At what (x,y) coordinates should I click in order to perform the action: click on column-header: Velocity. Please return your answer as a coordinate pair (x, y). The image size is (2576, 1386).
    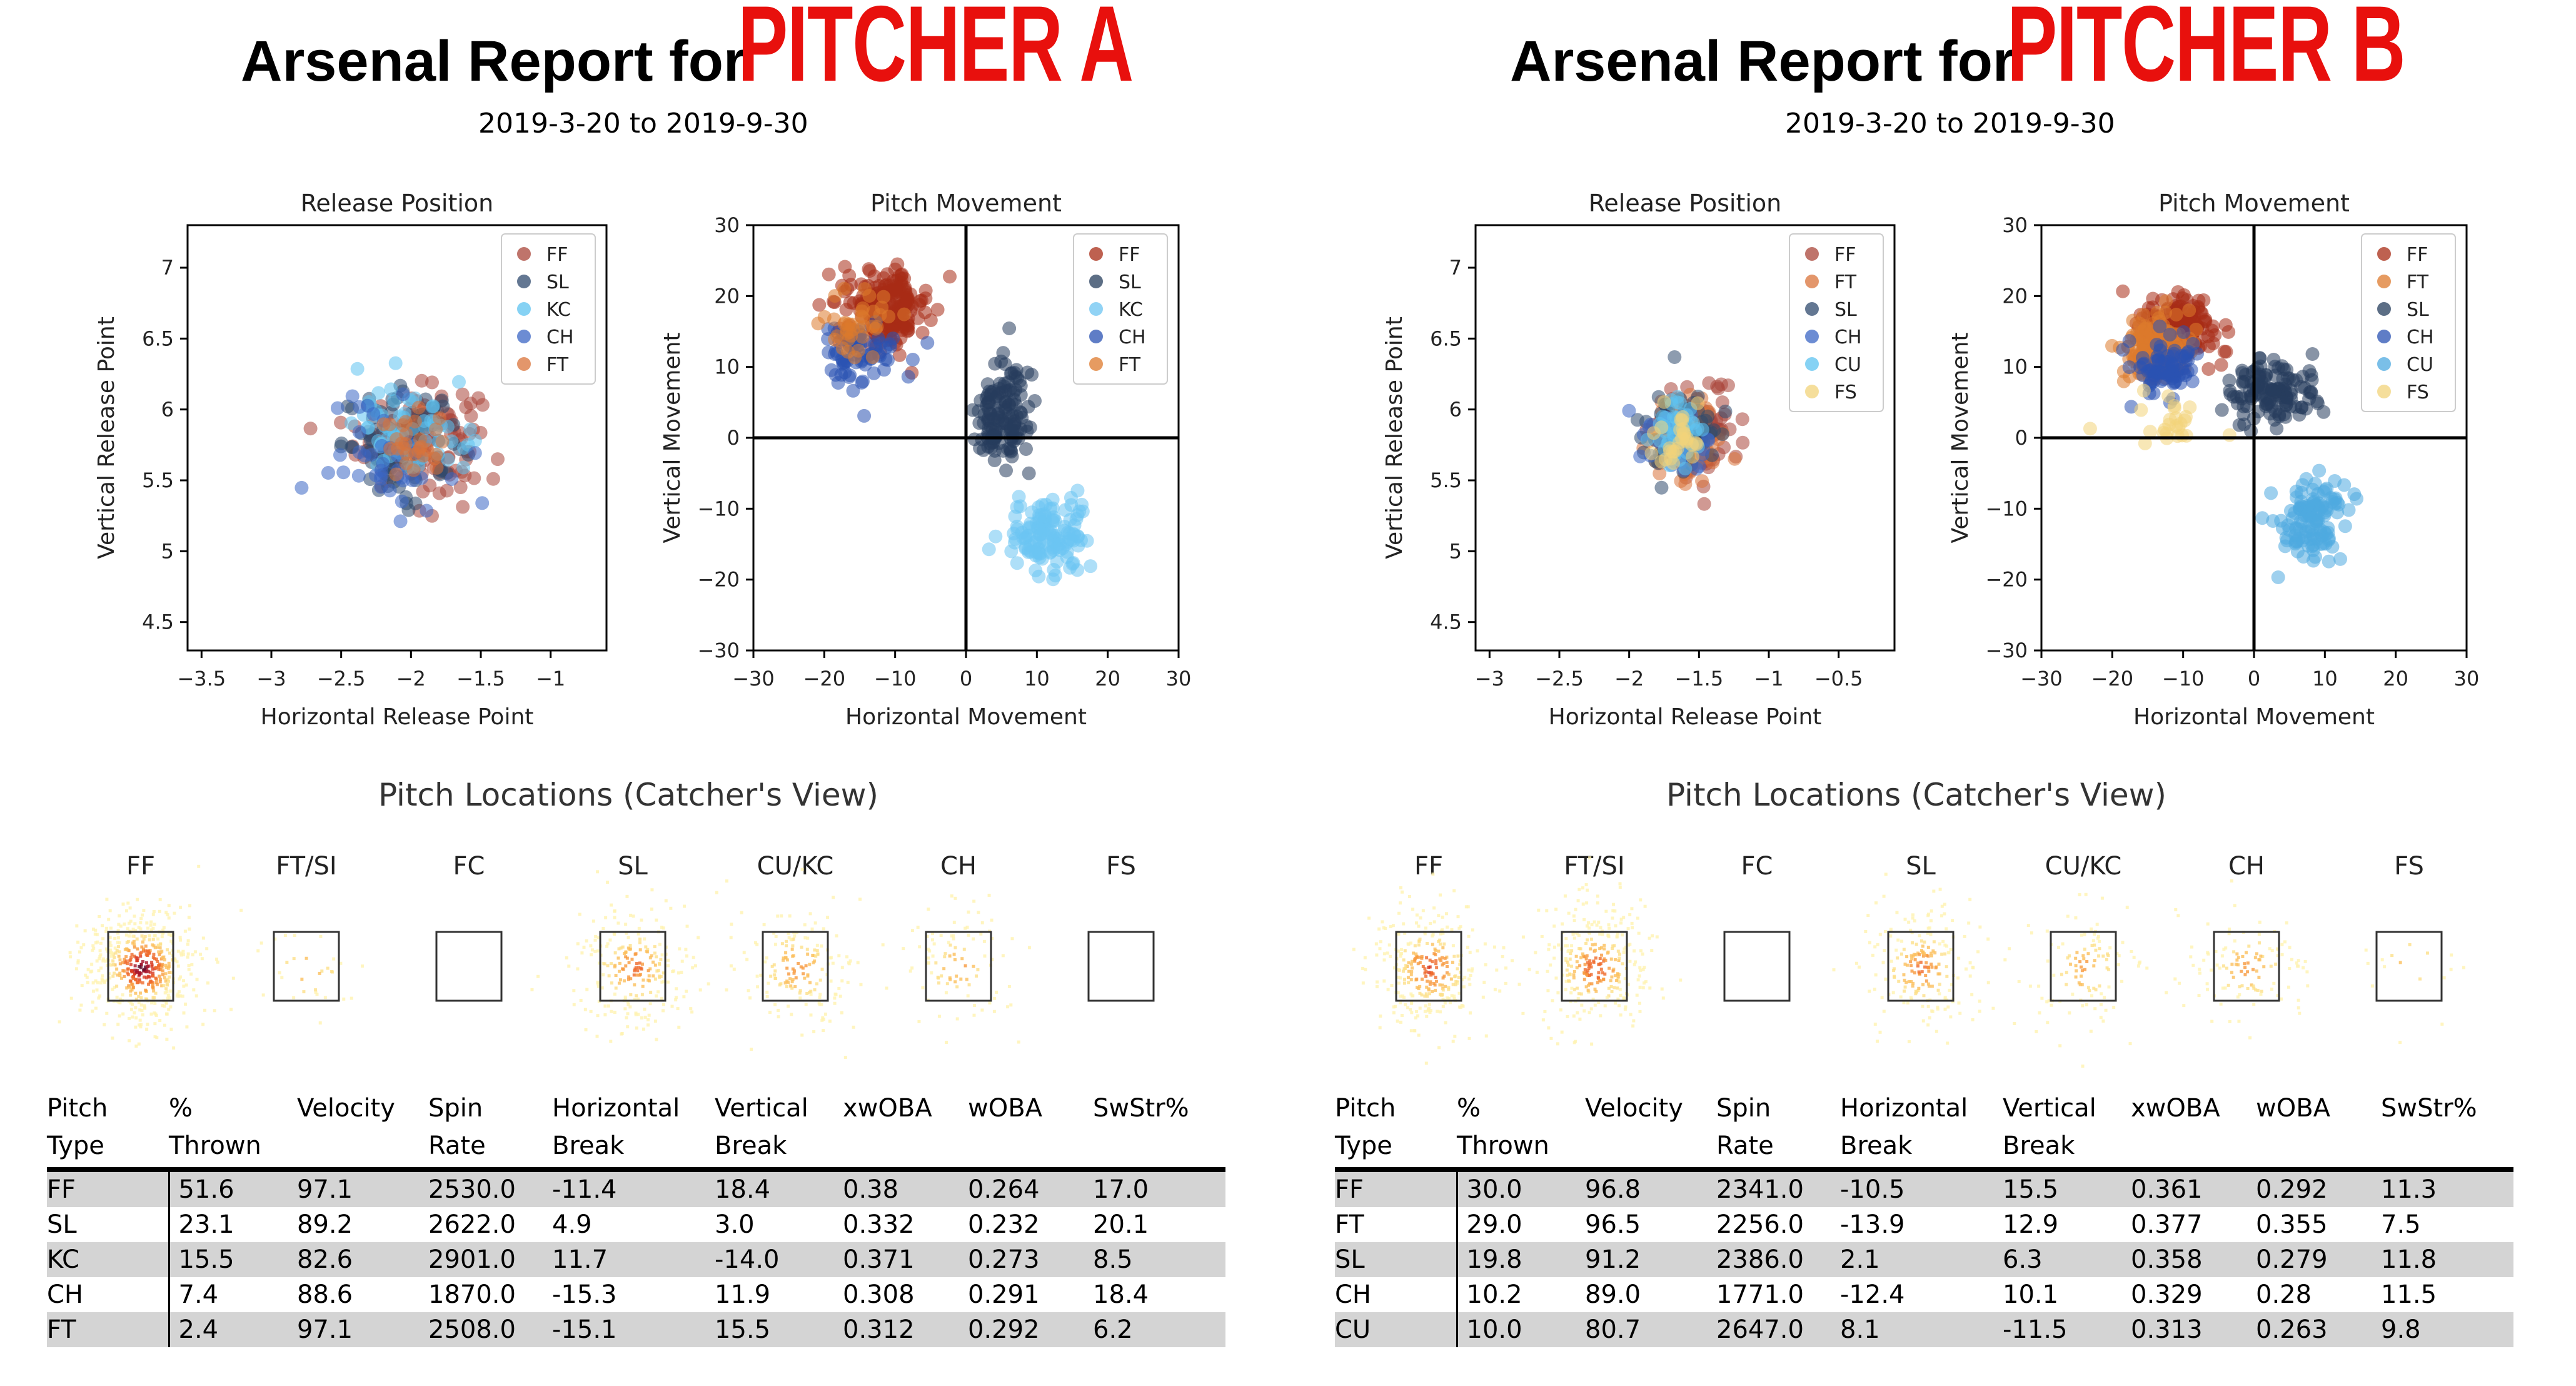
    Looking at the image, I should click on (362, 1131).